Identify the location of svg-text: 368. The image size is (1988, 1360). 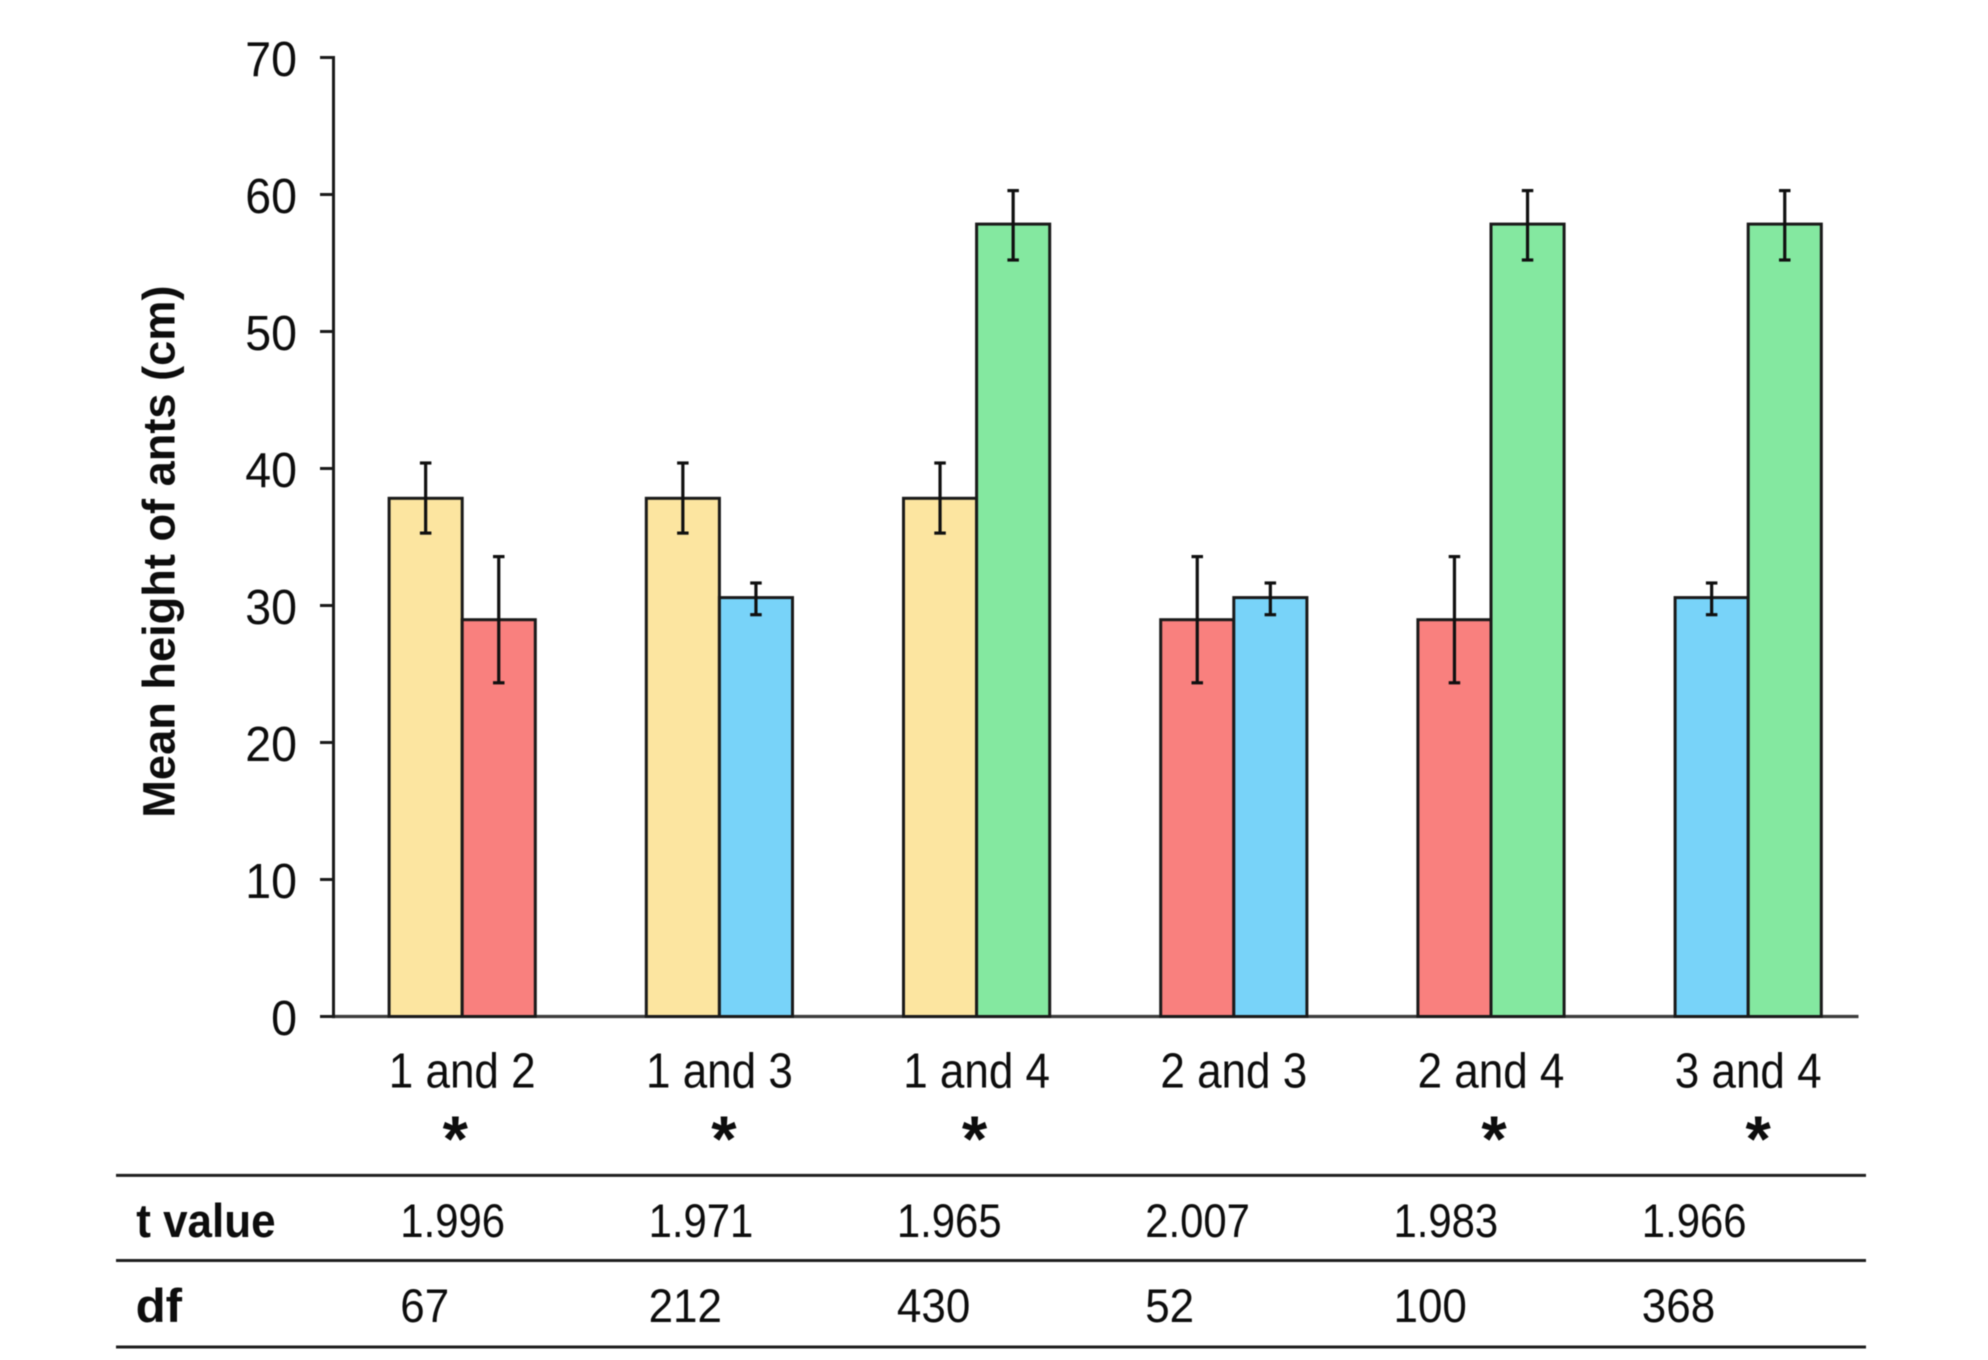
(1678, 1306).